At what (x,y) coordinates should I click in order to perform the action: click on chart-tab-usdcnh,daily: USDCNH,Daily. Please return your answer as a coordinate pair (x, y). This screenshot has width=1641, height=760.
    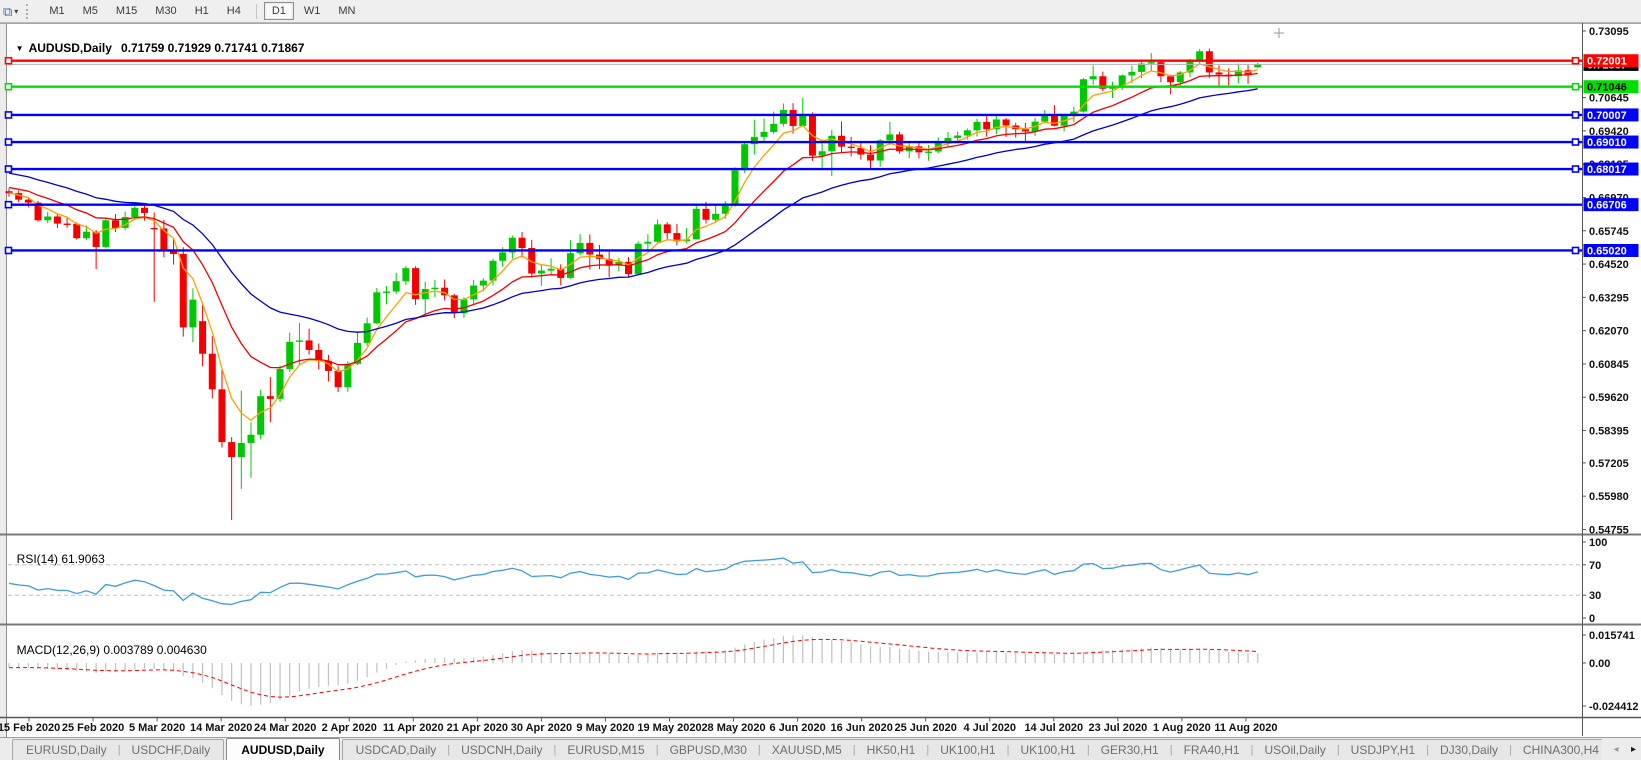
    Looking at the image, I should click on (502, 750).